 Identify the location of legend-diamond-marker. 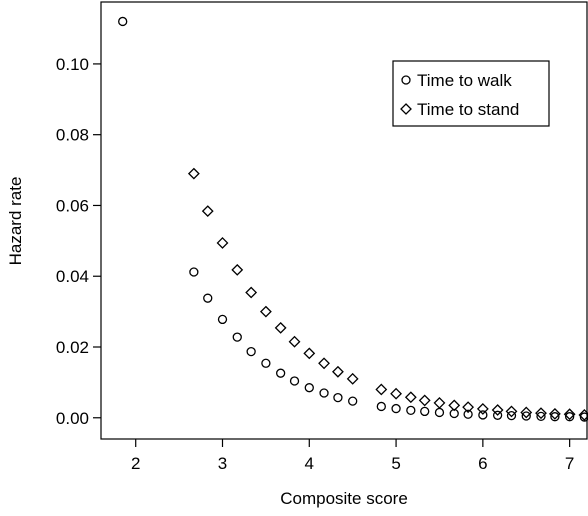
(406, 109).